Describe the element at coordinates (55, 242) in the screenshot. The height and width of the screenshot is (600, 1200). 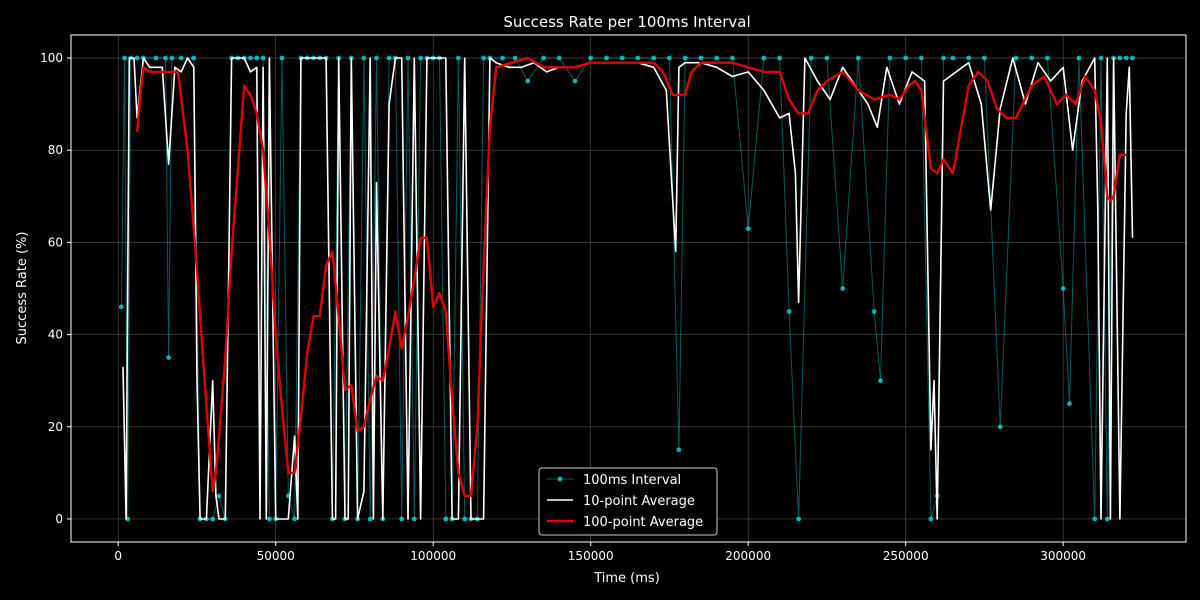
I see `y-tick-label: 60` at that location.